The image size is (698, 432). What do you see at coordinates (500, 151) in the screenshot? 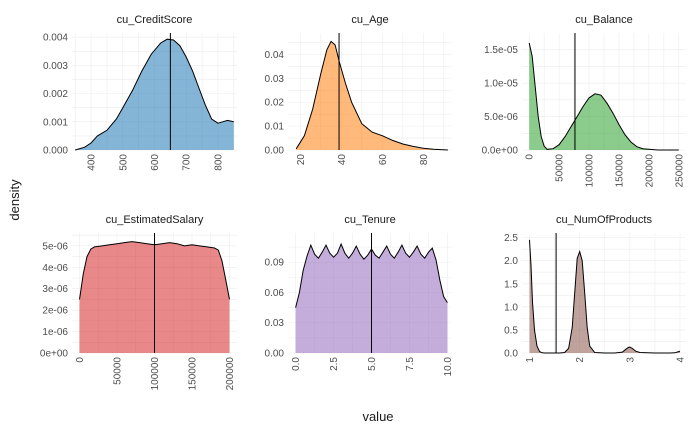
I see `y-tick-label: 0.0e+00` at bounding box center [500, 151].